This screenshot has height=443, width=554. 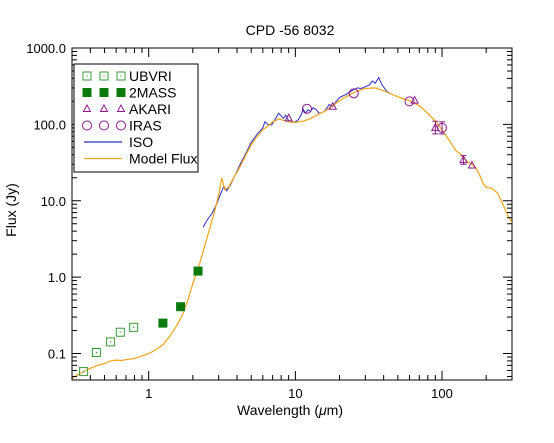 What do you see at coordinates (46, 48) in the screenshot?
I see `y-tick-label: 1000.0` at bounding box center [46, 48].